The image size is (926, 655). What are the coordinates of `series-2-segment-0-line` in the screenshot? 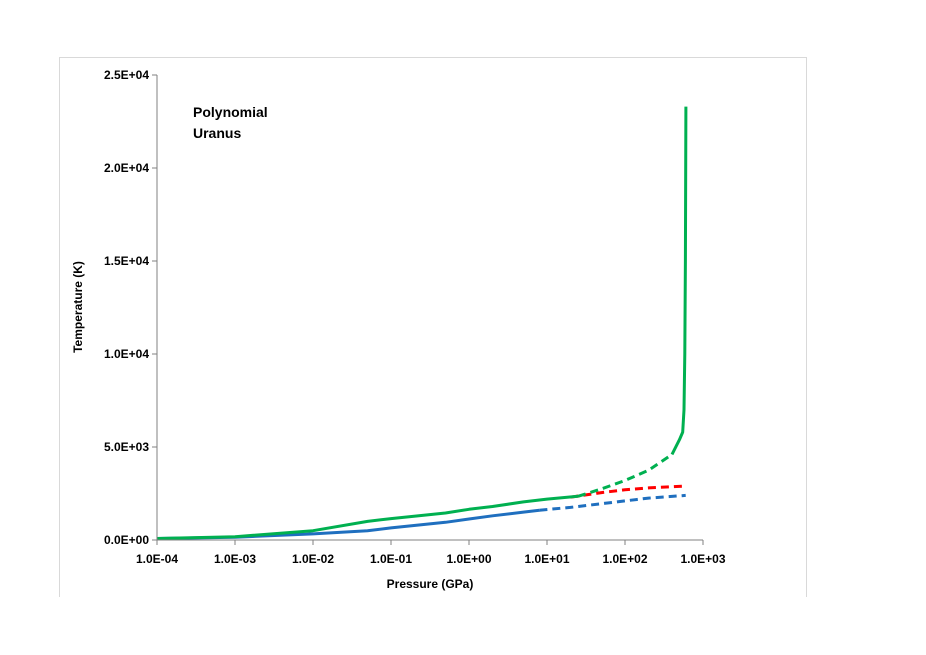 It's located at (367, 517).